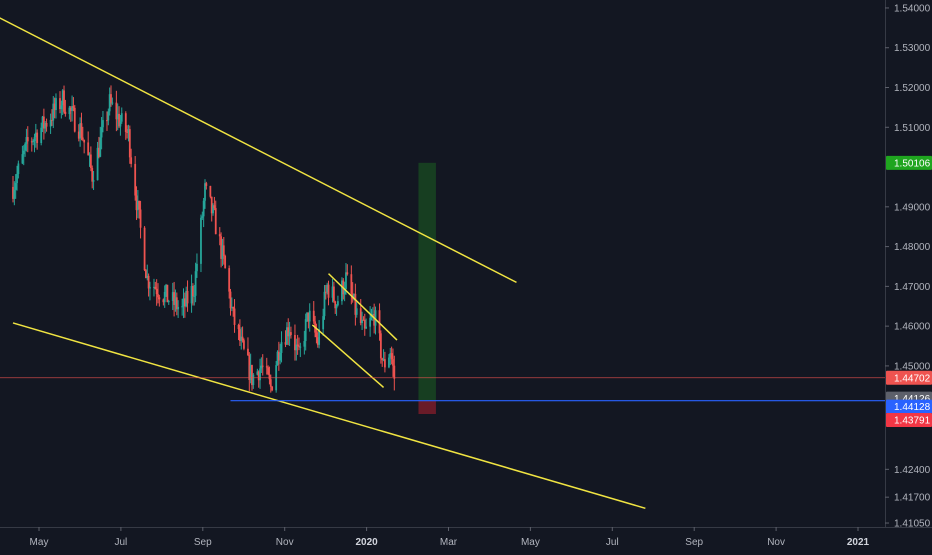  I want to click on time-tick-label: Nov, so click(285, 542).